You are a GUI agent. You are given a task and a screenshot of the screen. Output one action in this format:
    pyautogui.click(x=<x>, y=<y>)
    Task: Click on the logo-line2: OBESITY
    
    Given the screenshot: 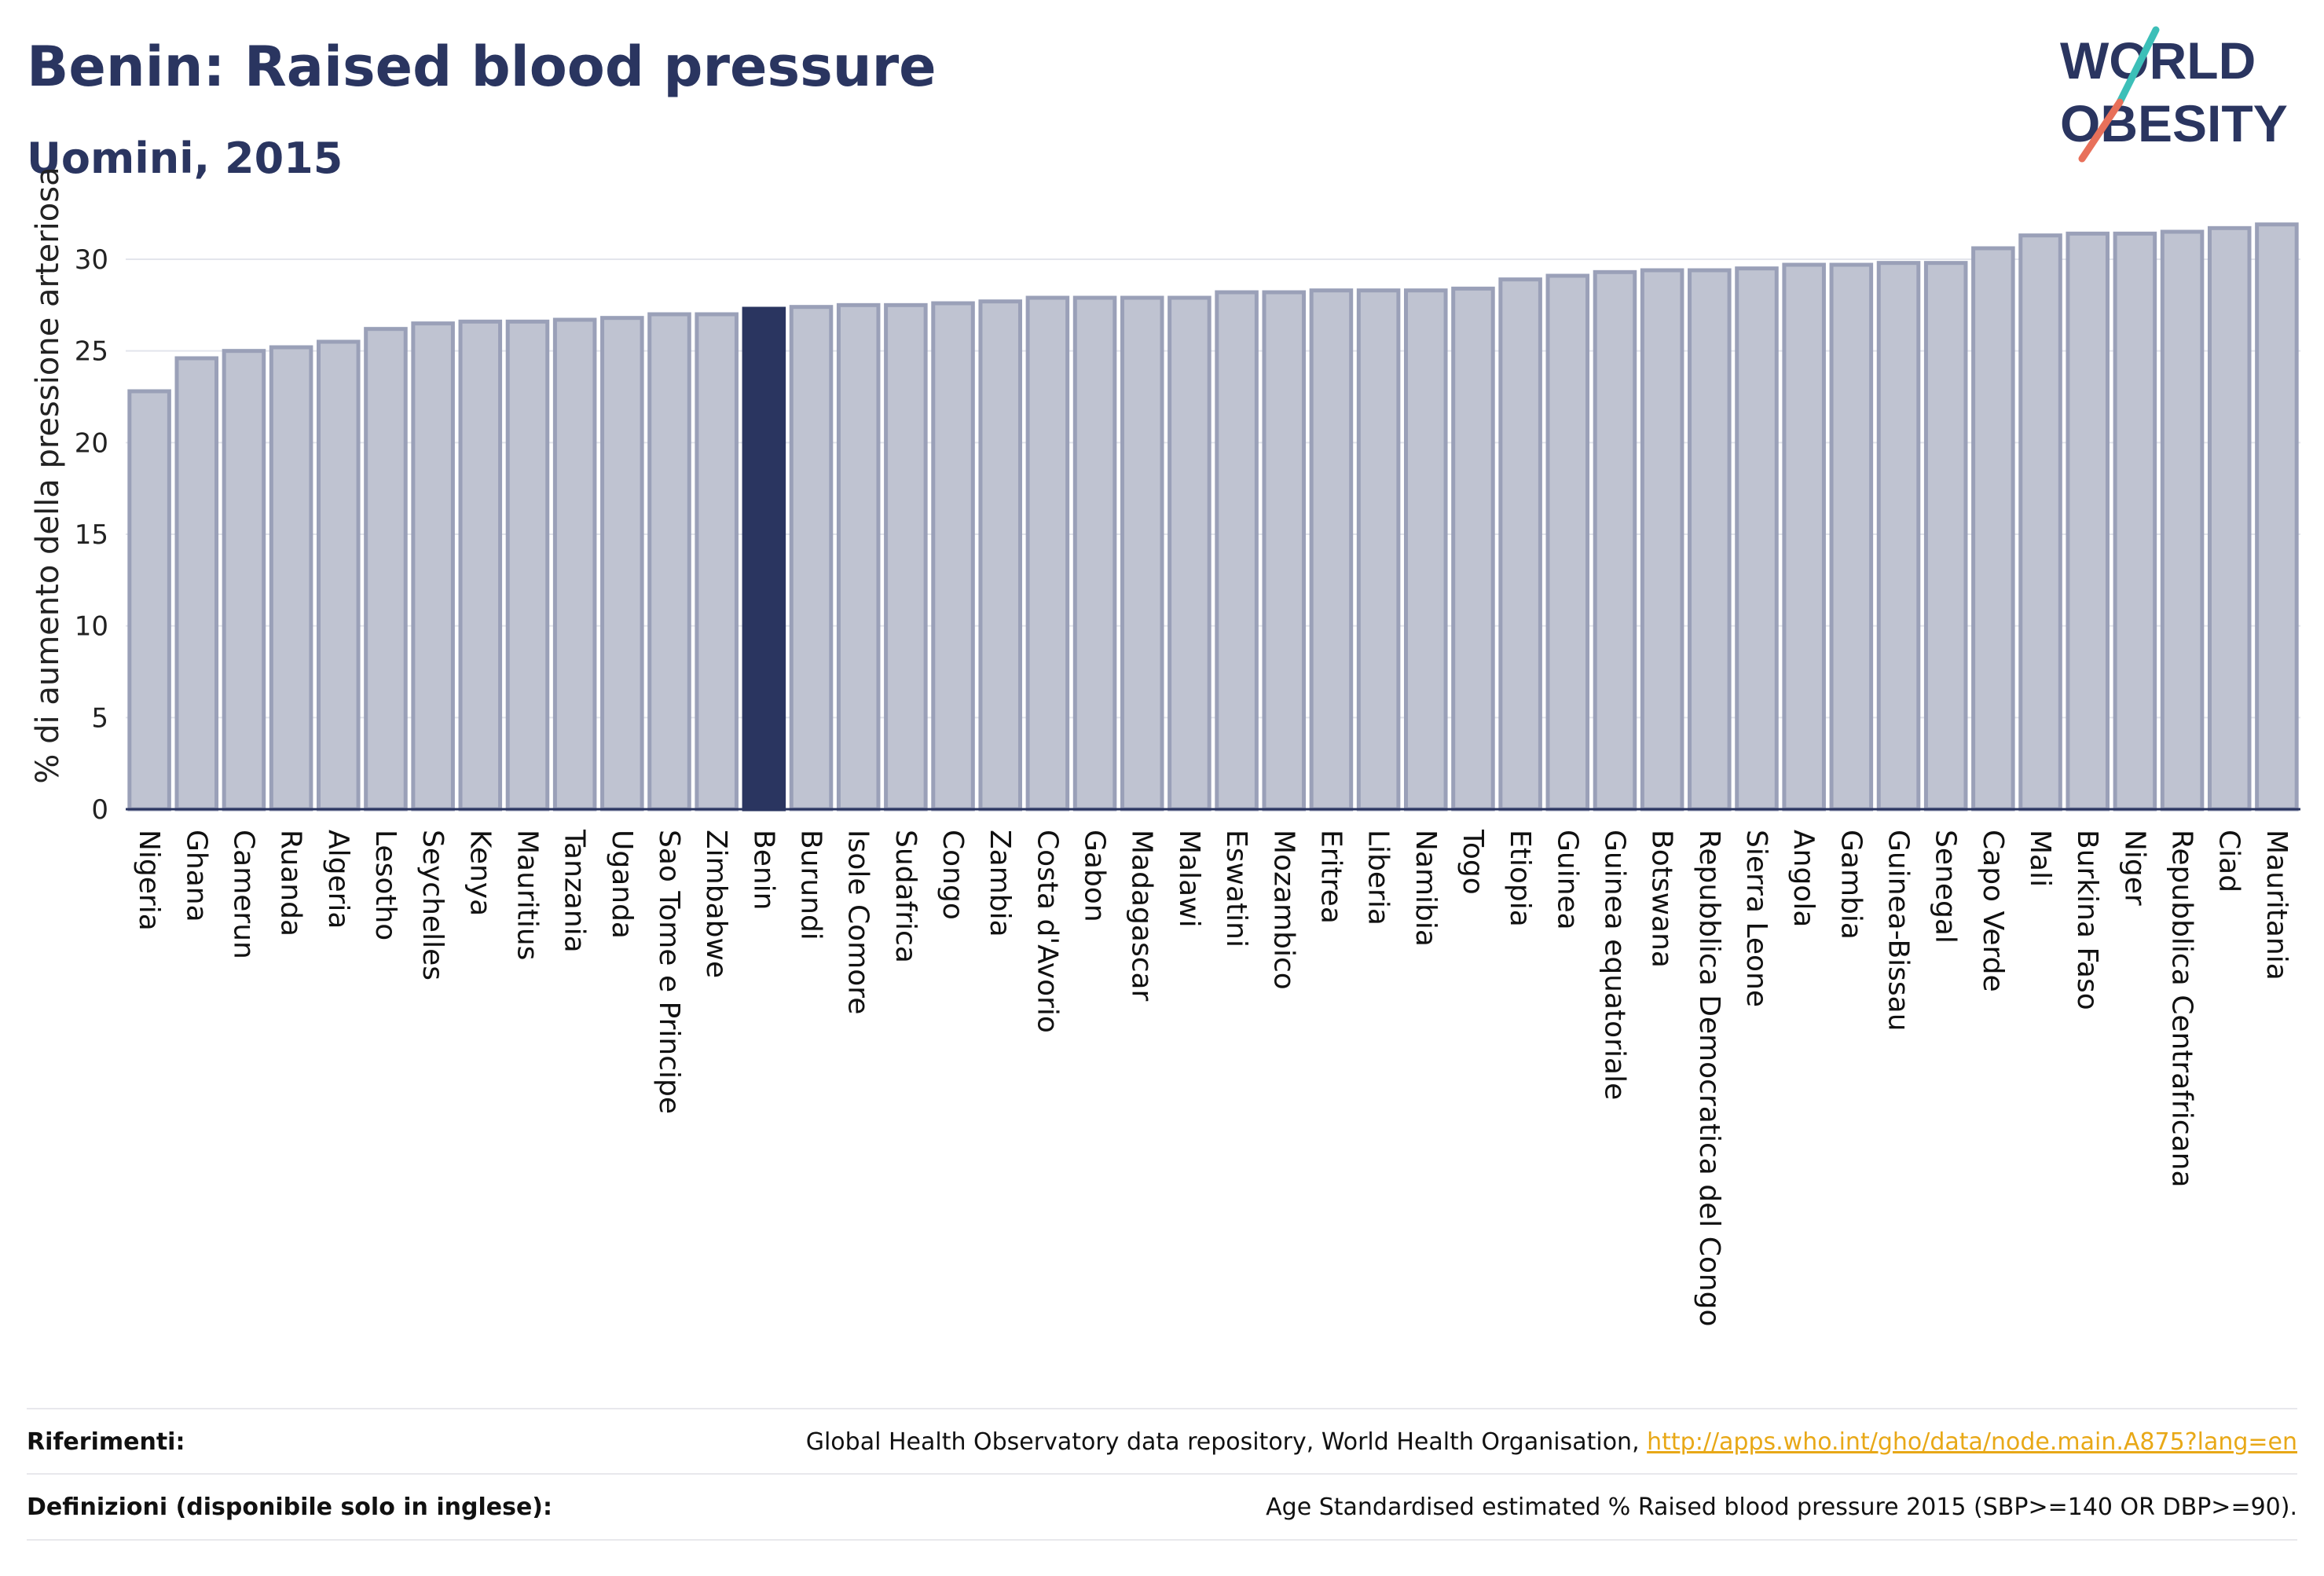 What is the action you would take?
    pyautogui.click(x=2174, y=123)
    